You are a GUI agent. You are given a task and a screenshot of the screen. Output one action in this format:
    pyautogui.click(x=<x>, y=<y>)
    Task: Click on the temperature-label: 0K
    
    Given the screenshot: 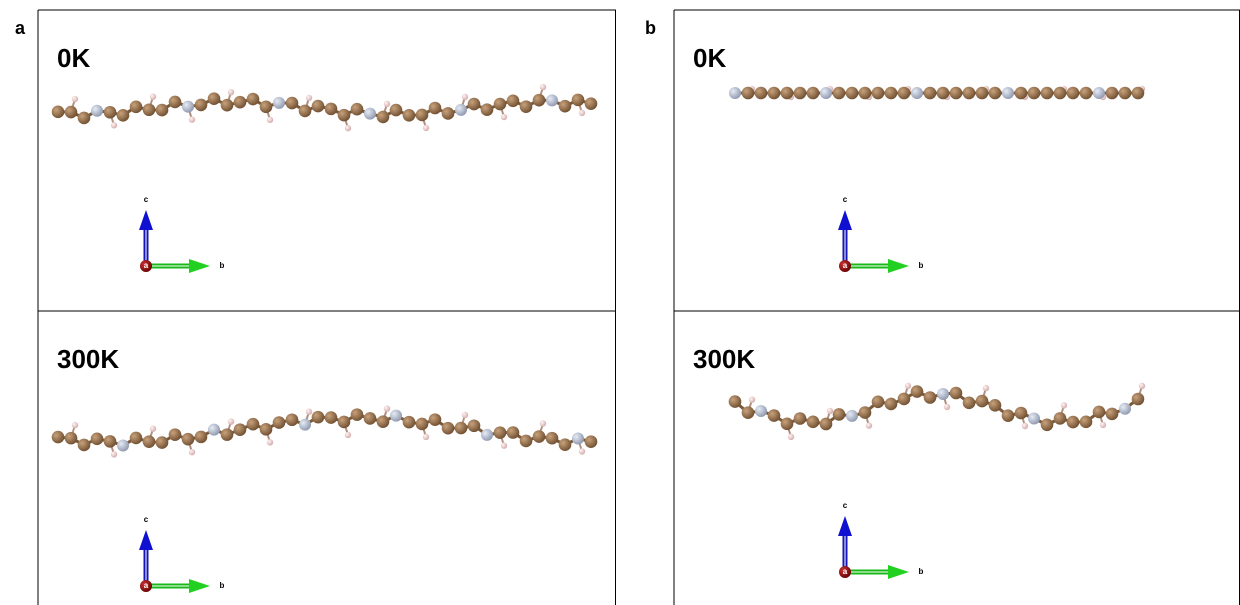 What is the action you would take?
    pyautogui.click(x=709, y=58)
    